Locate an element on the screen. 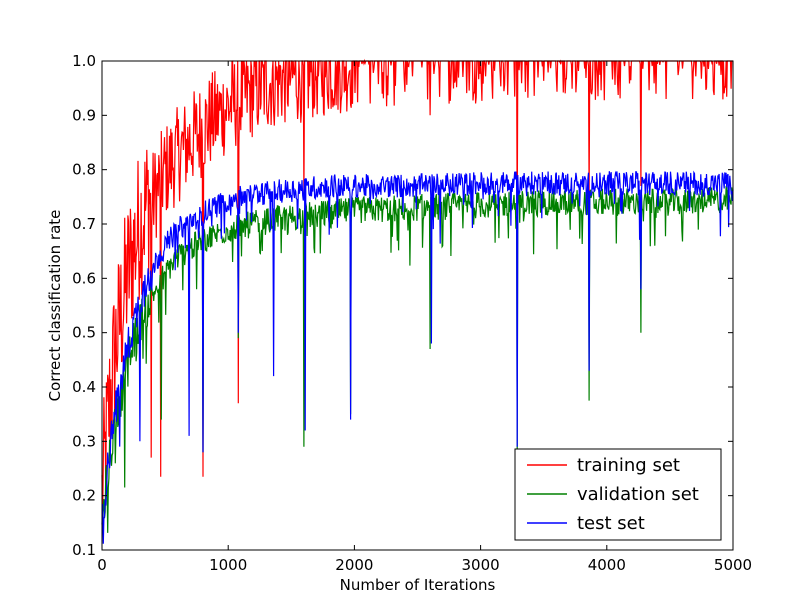 This screenshot has height=612, width=812. legend-label: validation set is located at coordinates (638, 494).